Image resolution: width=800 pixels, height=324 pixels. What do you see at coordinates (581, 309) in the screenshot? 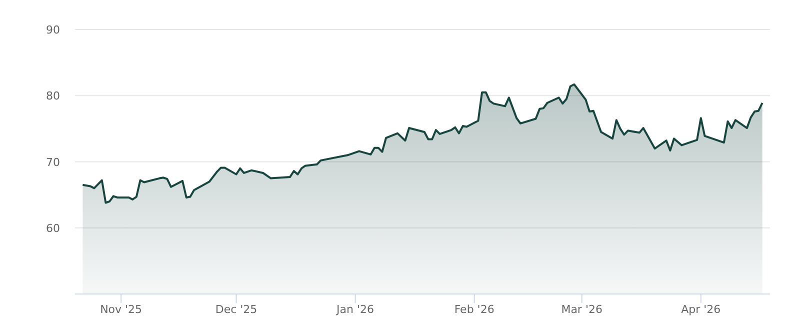
I see `x-tick-label: Mar '26` at bounding box center [581, 309].